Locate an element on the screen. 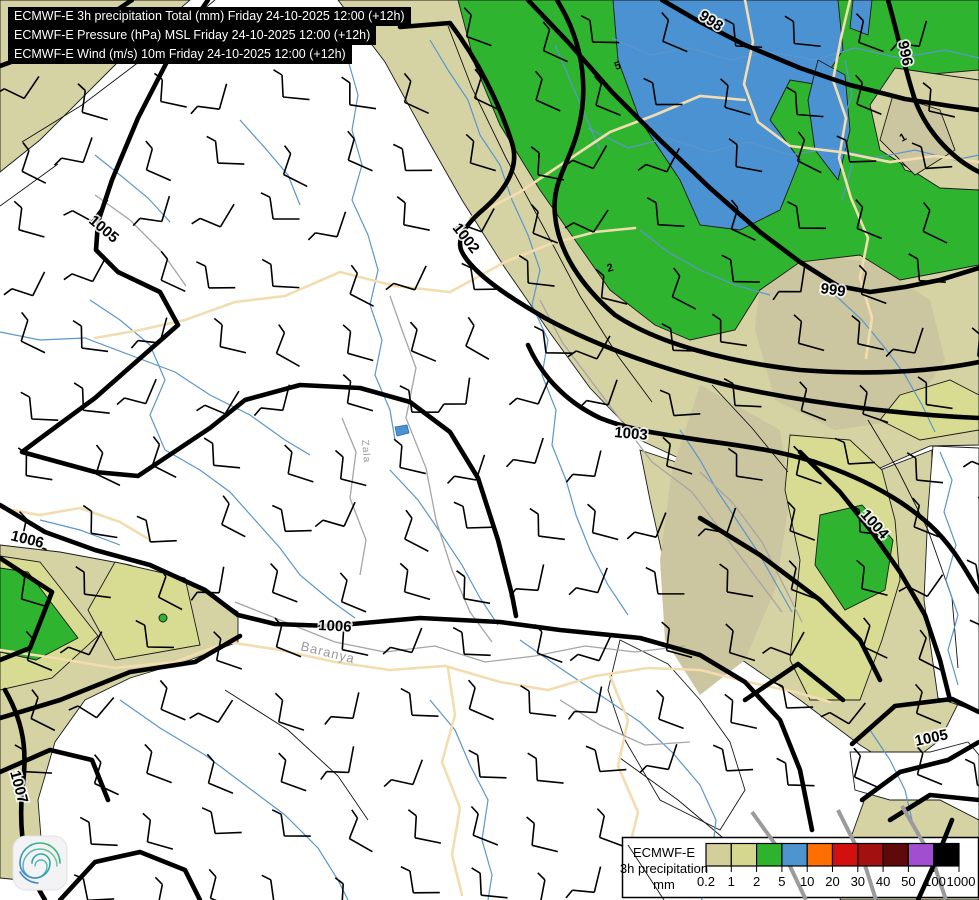  svg-text: 50 is located at coordinates (908, 881).